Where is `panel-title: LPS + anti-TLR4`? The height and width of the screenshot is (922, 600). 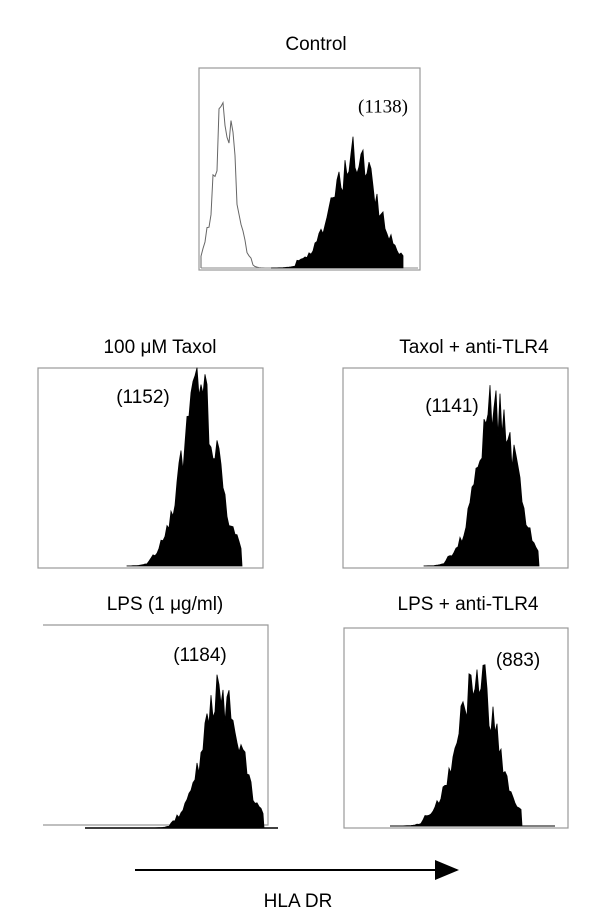
panel-title: LPS + anti-TLR4 is located at coordinates (468, 604).